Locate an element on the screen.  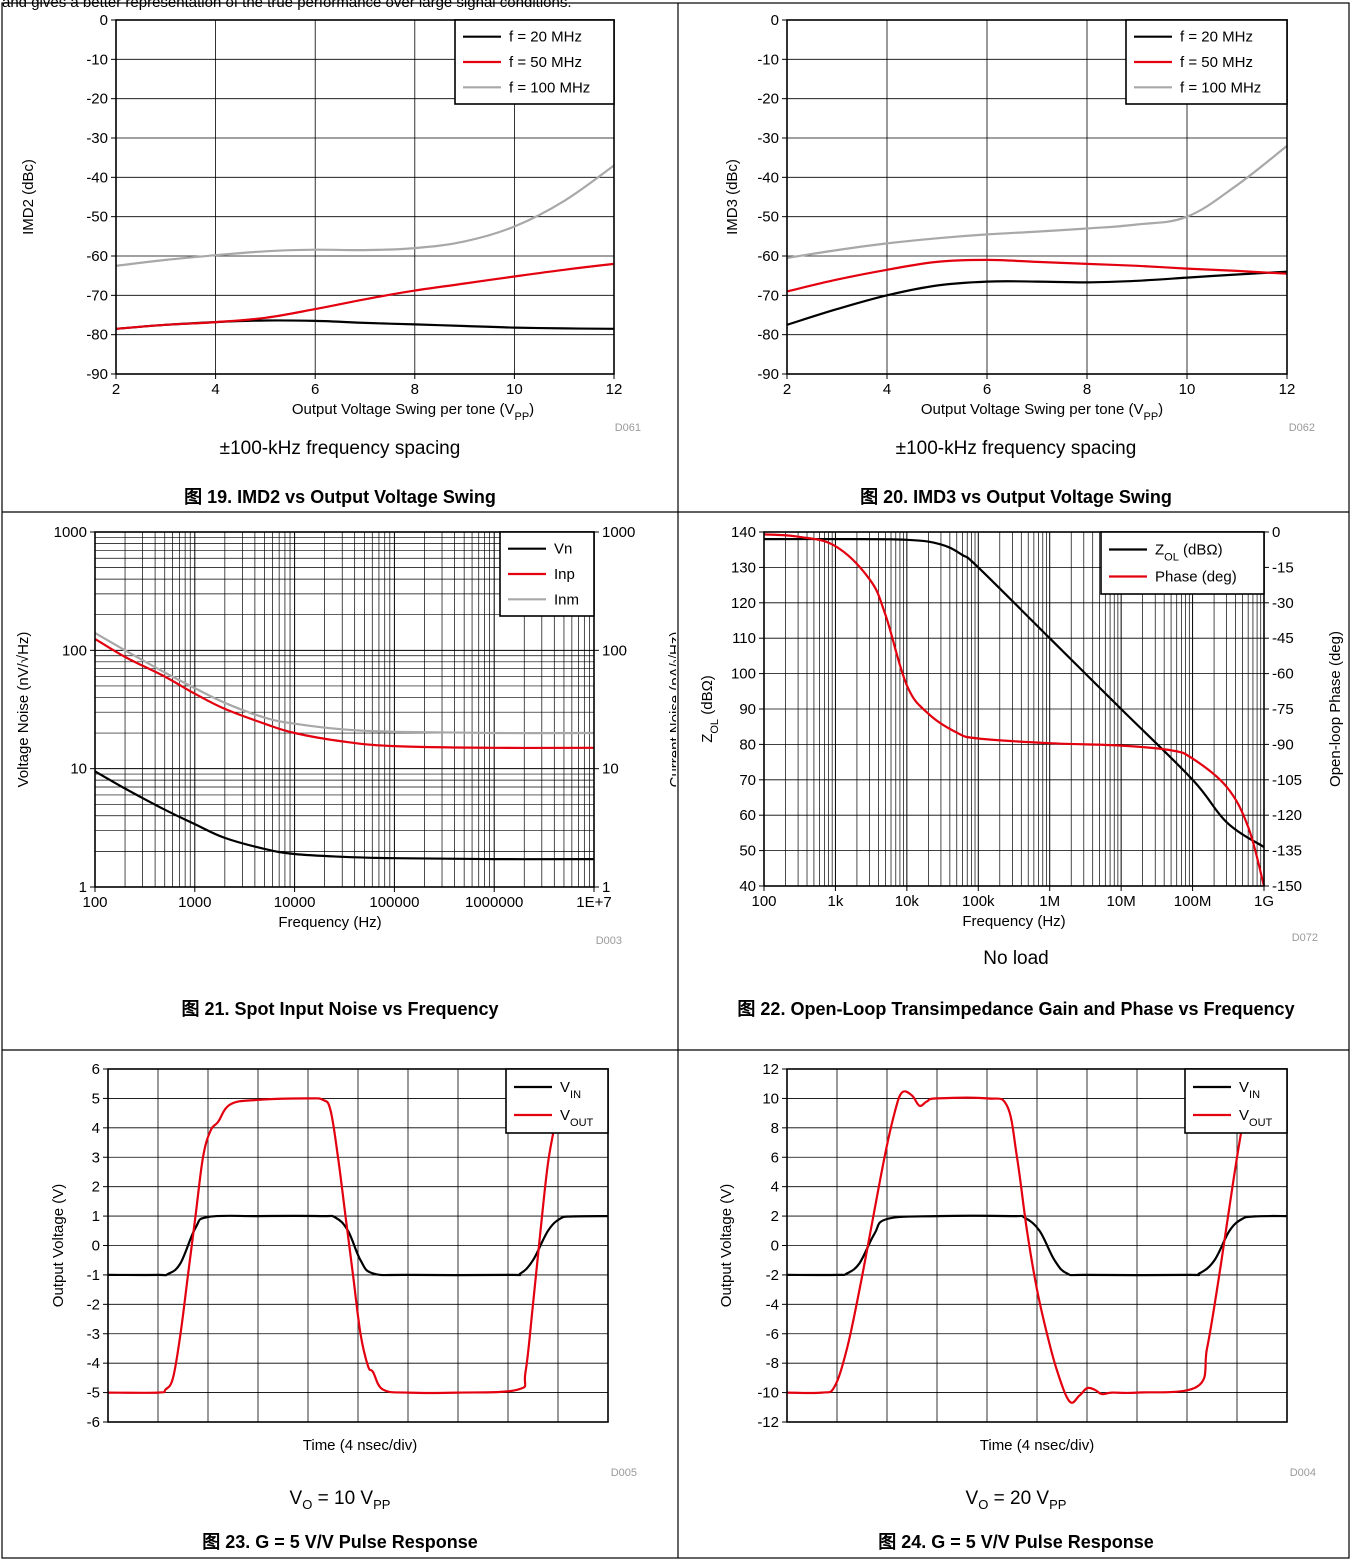
y2-tick-label: 0 is located at coordinates (1276, 532).